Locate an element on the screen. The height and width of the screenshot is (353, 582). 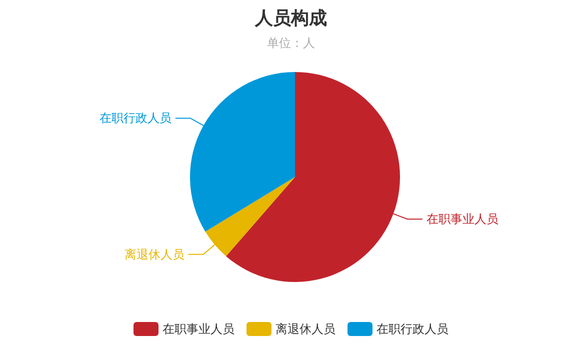
slice-label: 在职行政人员 is located at coordinates (135, 118).